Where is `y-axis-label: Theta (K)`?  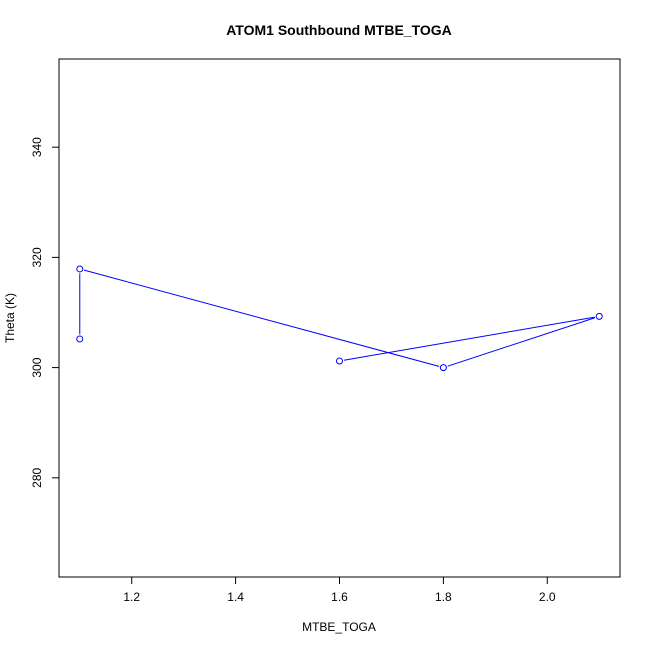 y-axis-label: Theta (K) is located at coordinates (10, 318).